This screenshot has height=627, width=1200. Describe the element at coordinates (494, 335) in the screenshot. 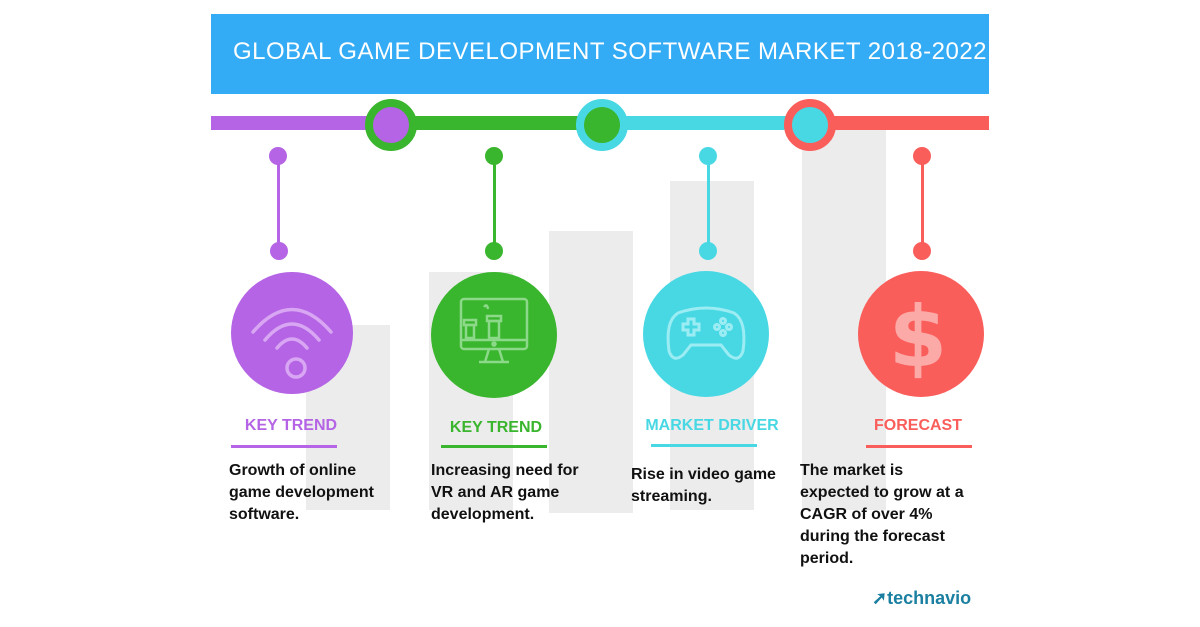

I see `monitor-game-icon` at that location.